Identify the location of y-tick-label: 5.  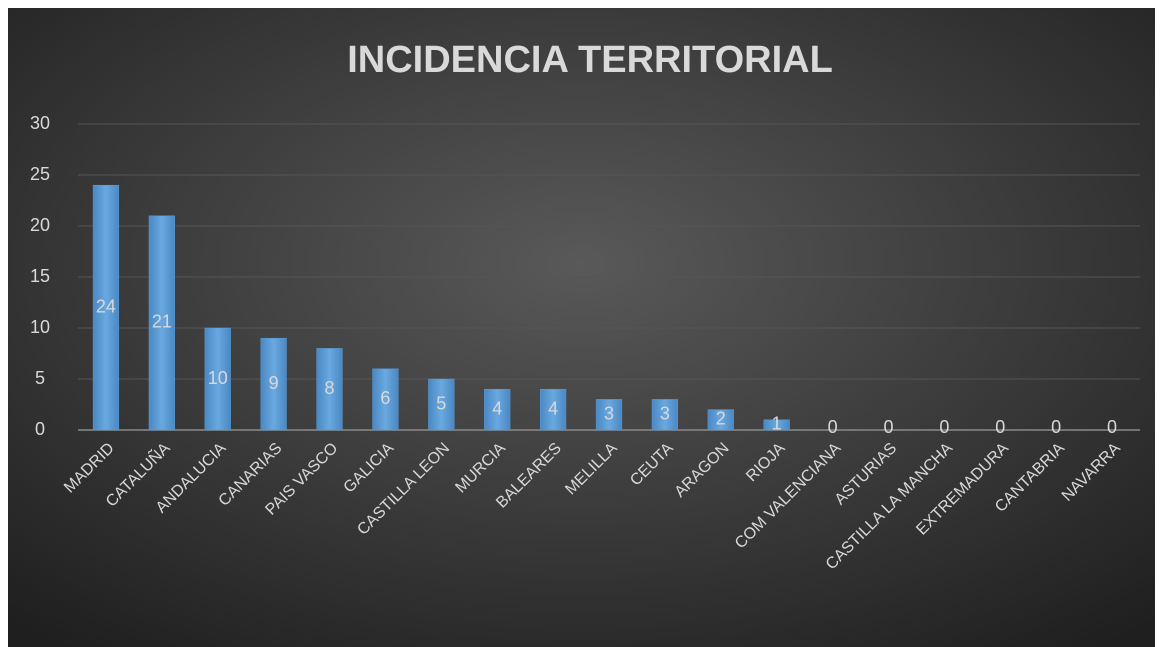
(40, 378).